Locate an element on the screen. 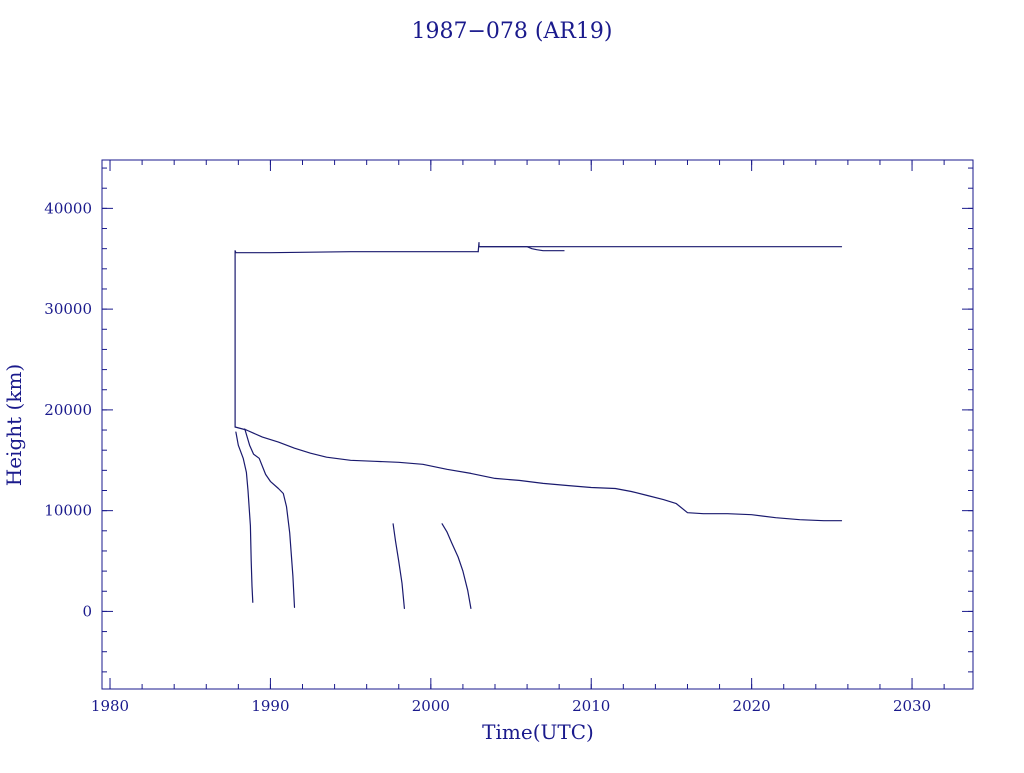  y-tick-label: 20000 is located at coordinates (68, 410).